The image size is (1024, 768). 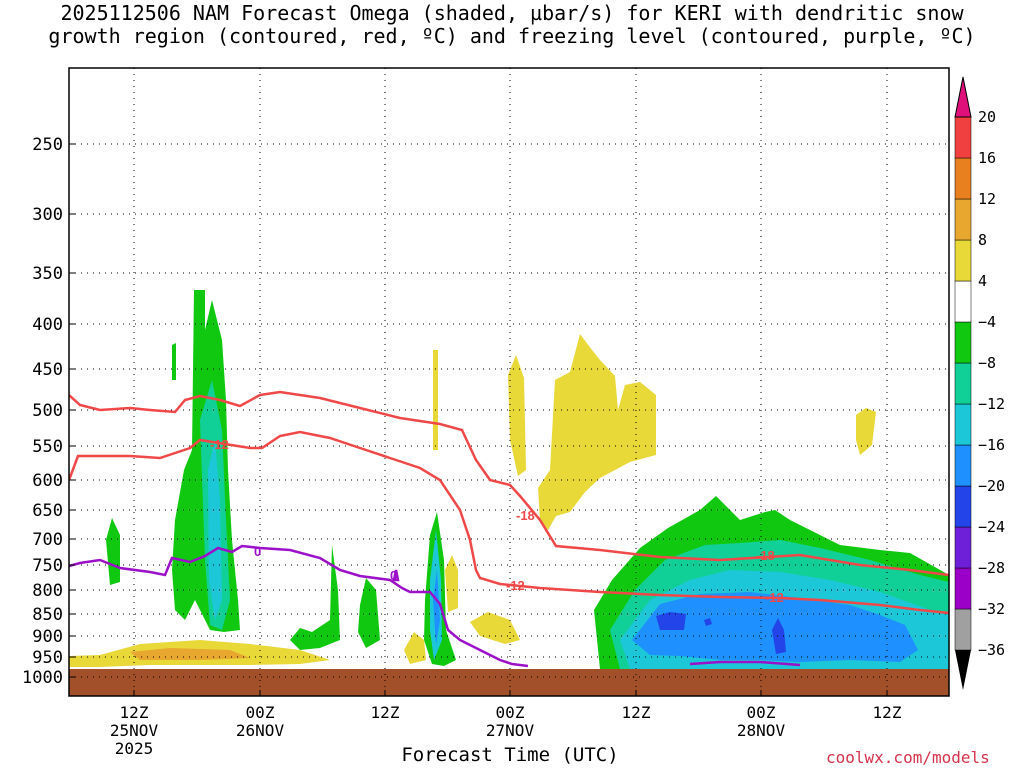 I want to click on colorbar-label: 8, so click(x=982, y=240).